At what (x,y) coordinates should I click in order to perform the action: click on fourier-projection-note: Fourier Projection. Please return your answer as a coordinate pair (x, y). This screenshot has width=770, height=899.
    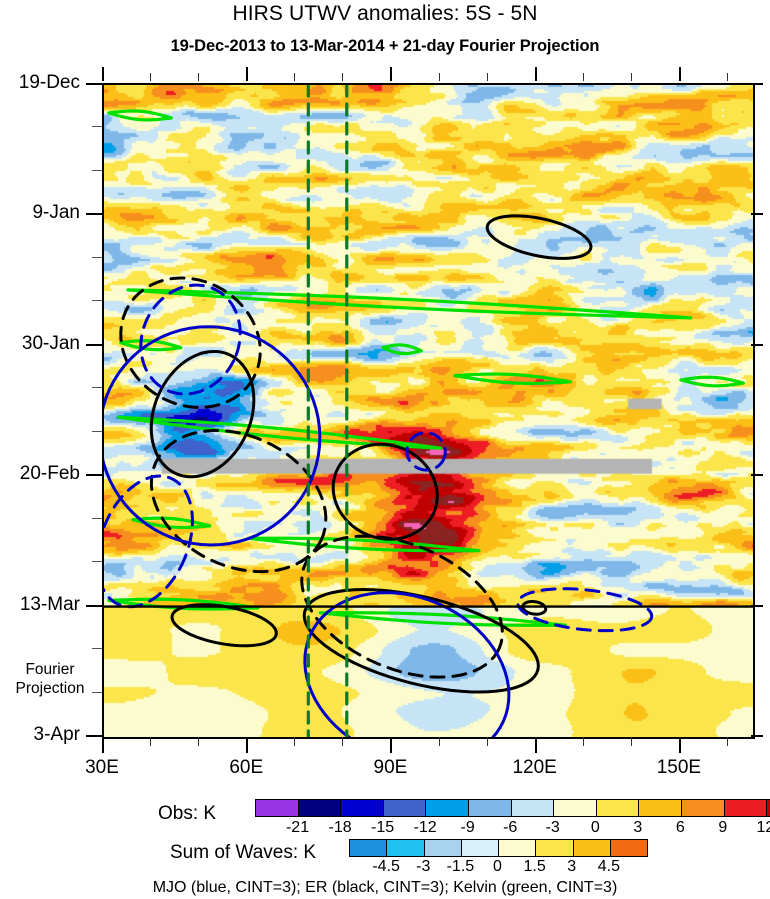
    Looking at the image, I should click on (50, 679).